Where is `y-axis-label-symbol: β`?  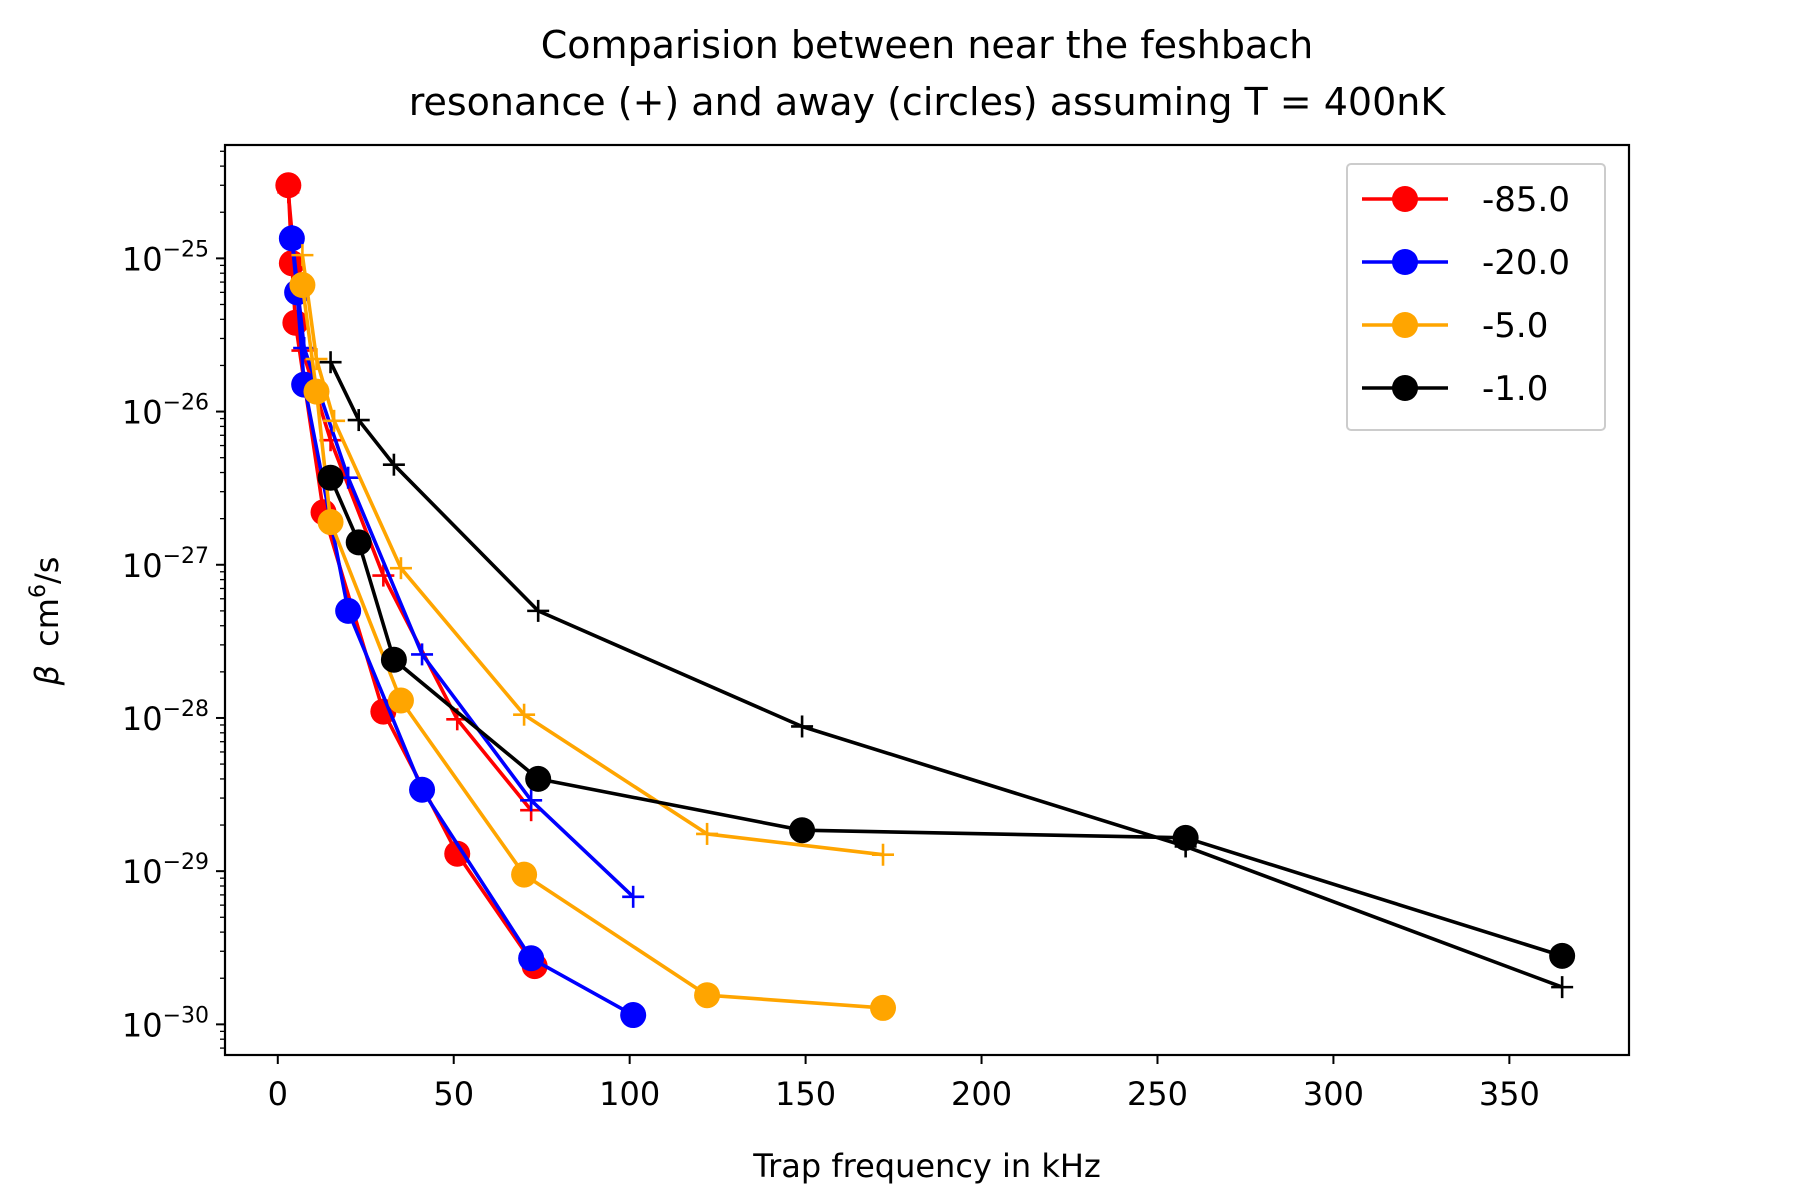
y-axis-label-symbol: β is located at coordinates (47, 675).